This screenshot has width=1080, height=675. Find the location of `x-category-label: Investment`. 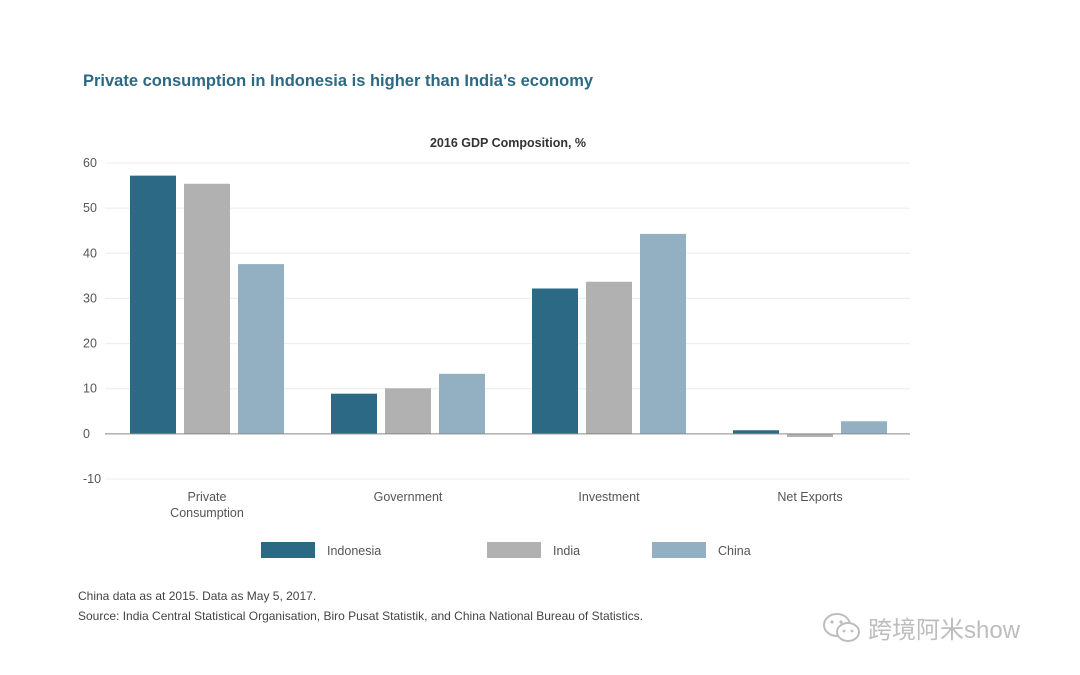

x-category-label: Investment is located at coordinates (609, 497).